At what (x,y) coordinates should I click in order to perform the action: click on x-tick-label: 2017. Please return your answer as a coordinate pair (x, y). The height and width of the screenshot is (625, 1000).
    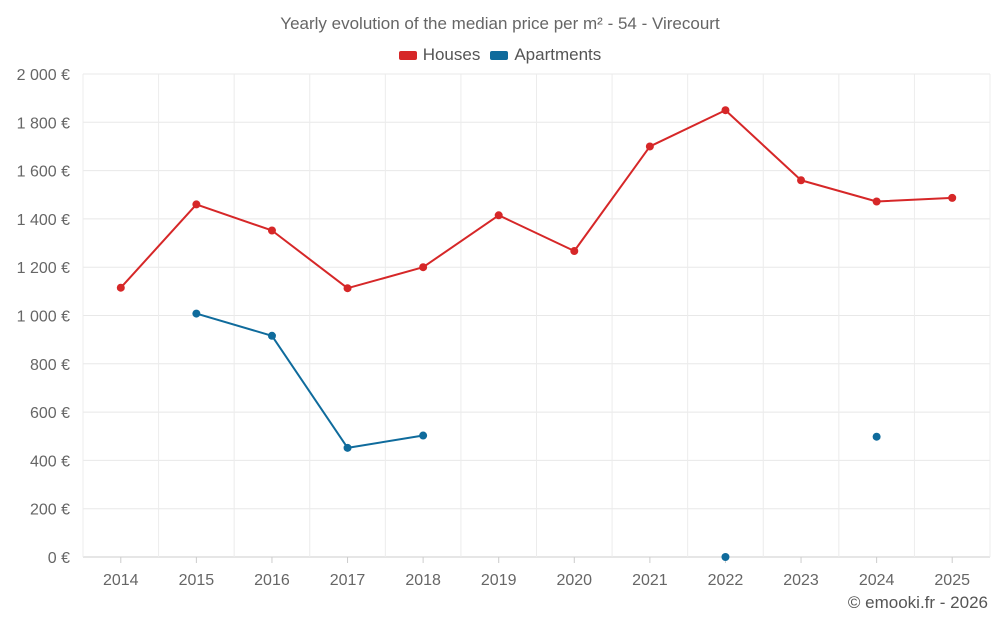
    Looking at the image, I should click on (348, 580).